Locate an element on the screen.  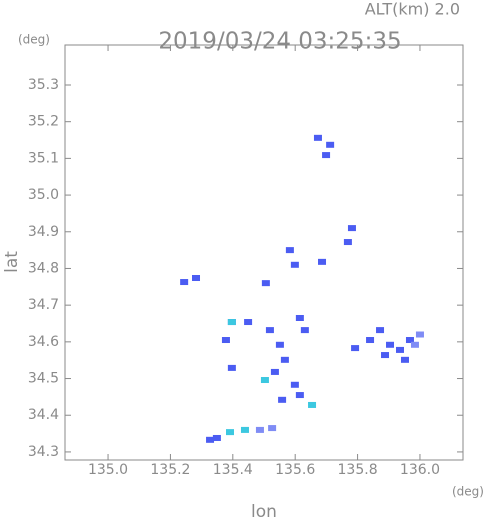
chart-subtitle: ALT(km) 2.0 is located at coordinates (412, 9).